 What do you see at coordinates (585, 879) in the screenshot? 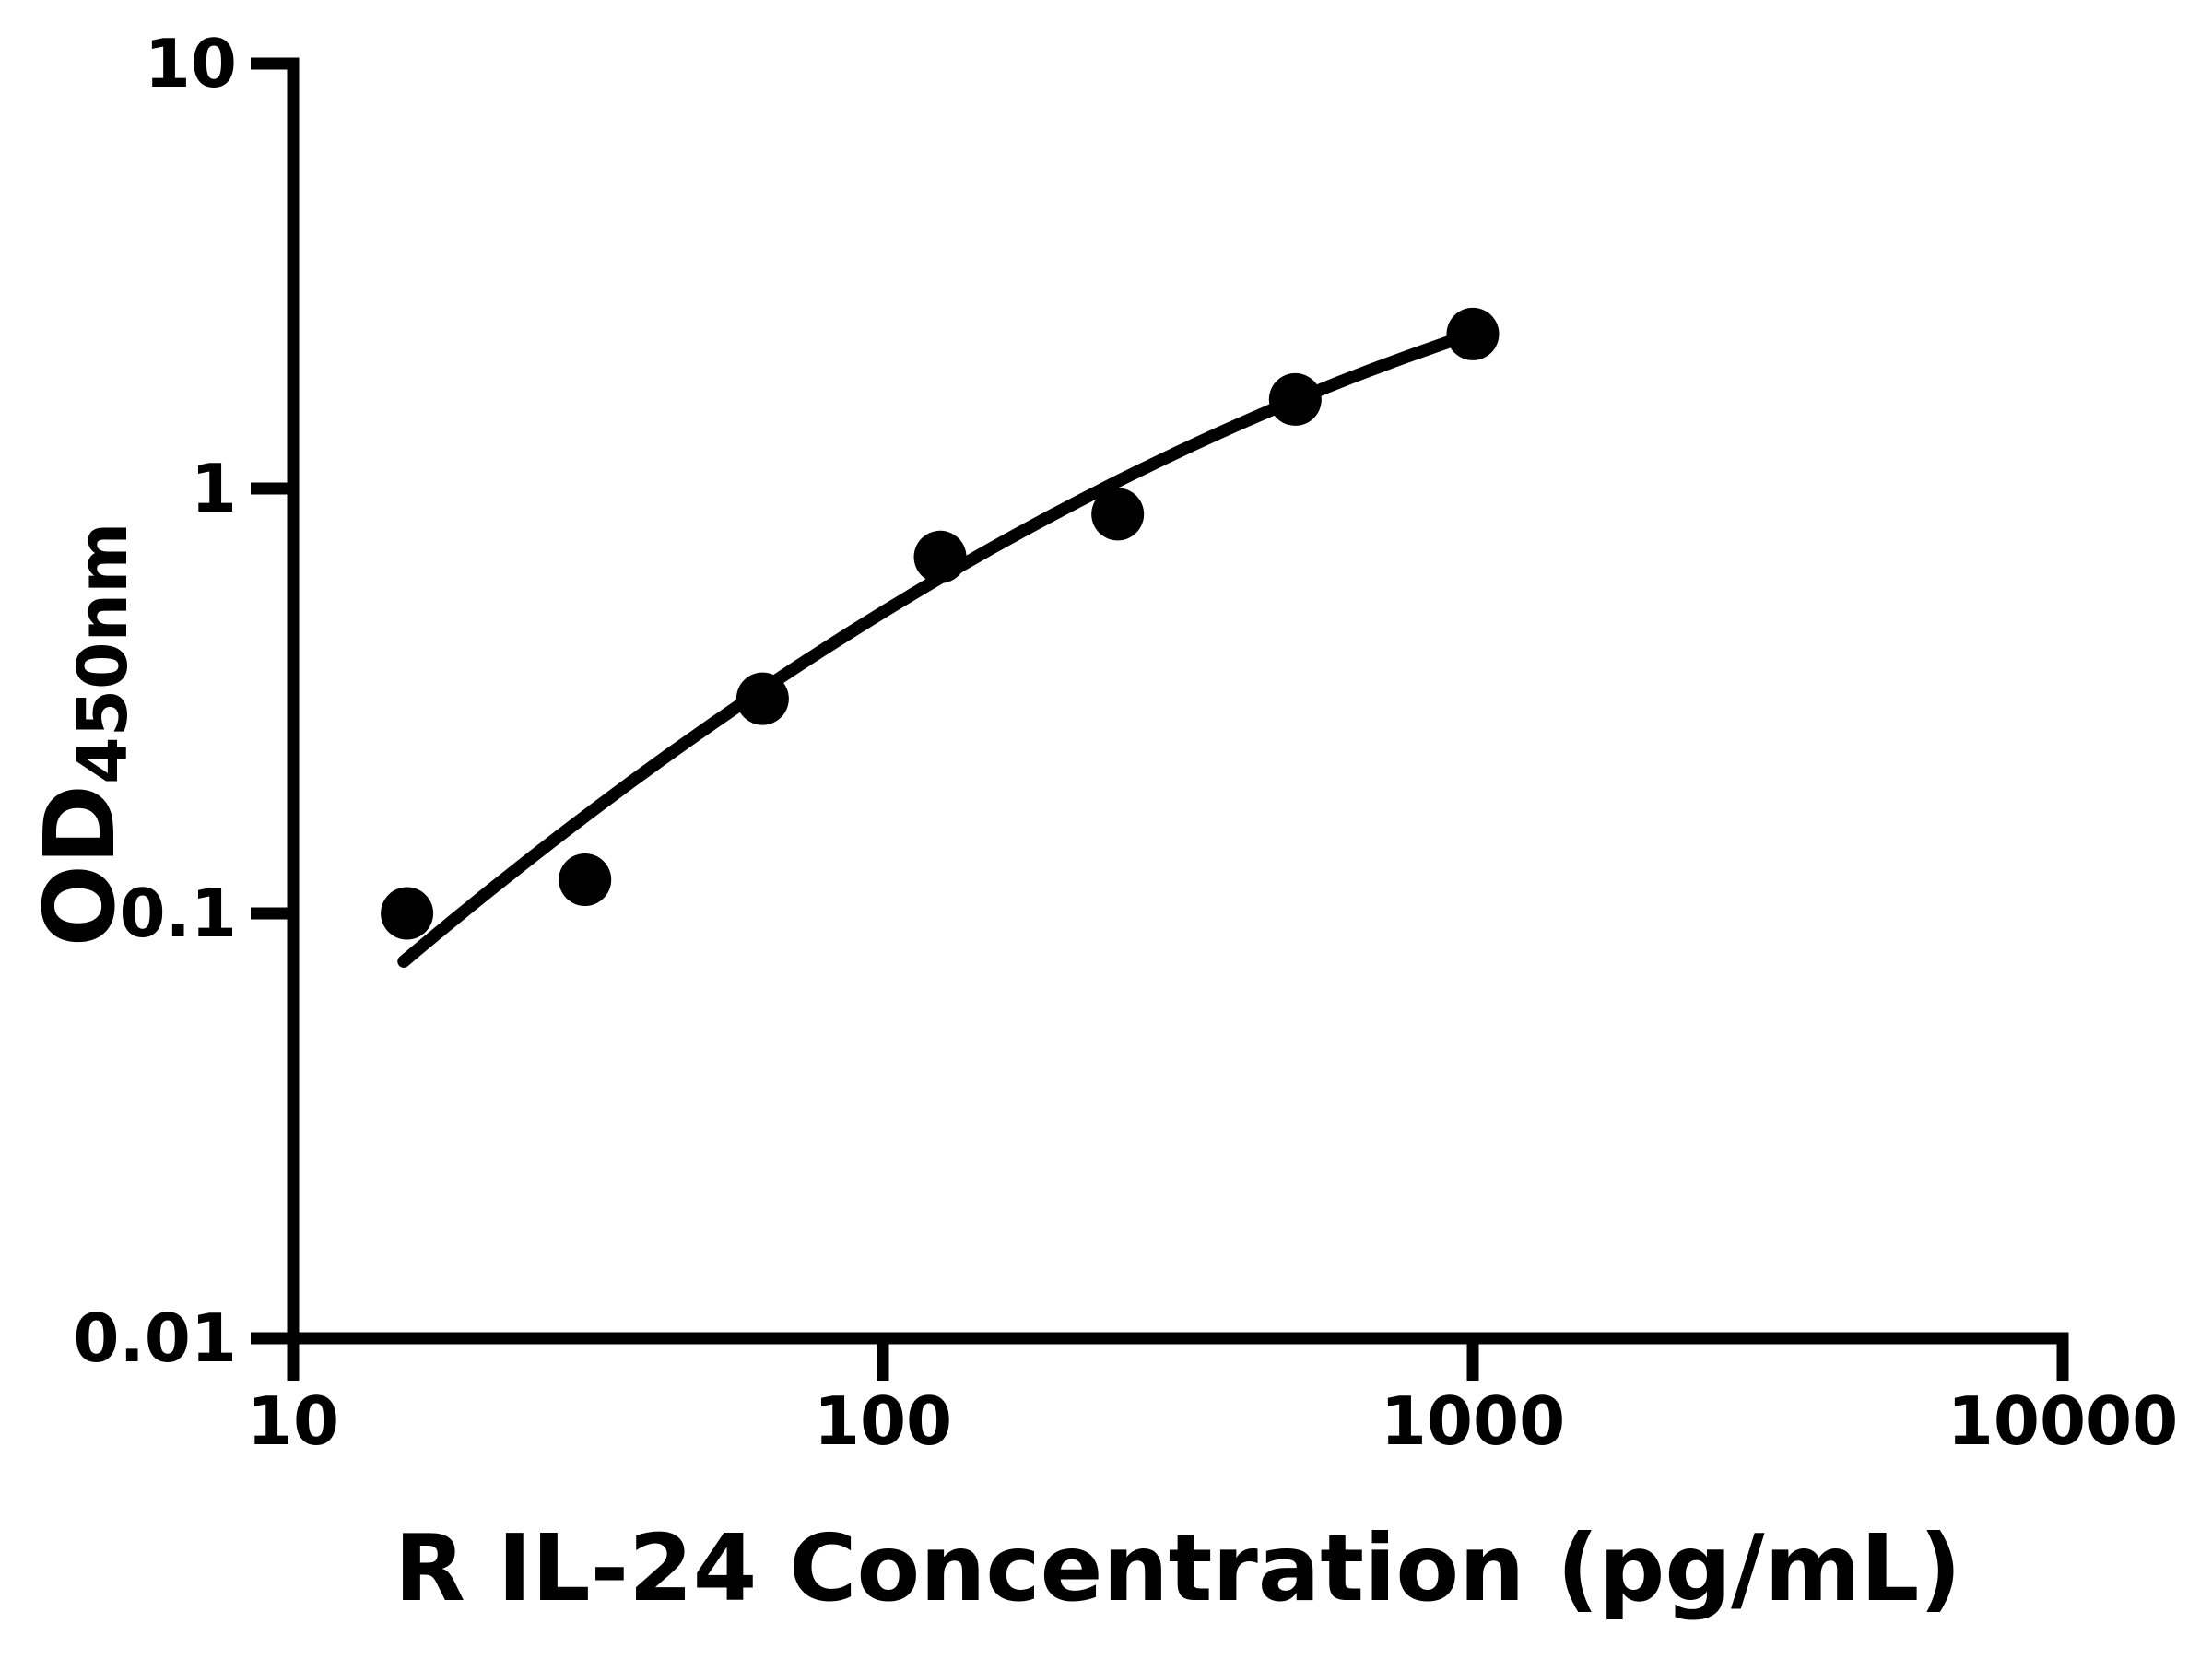
I see `data-point-x31.25` at bounding box center [585, 879].